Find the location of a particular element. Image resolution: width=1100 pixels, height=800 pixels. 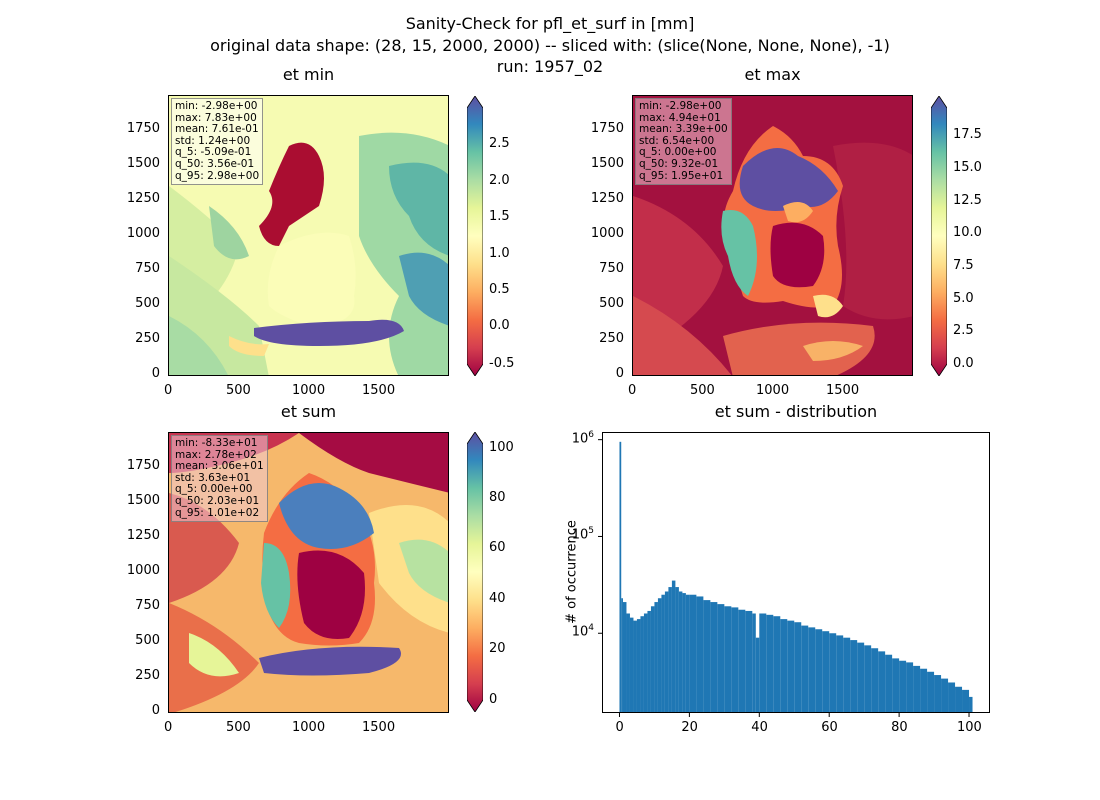

cbar-tick-label: 1.0 is located at coordinates (499, 253).